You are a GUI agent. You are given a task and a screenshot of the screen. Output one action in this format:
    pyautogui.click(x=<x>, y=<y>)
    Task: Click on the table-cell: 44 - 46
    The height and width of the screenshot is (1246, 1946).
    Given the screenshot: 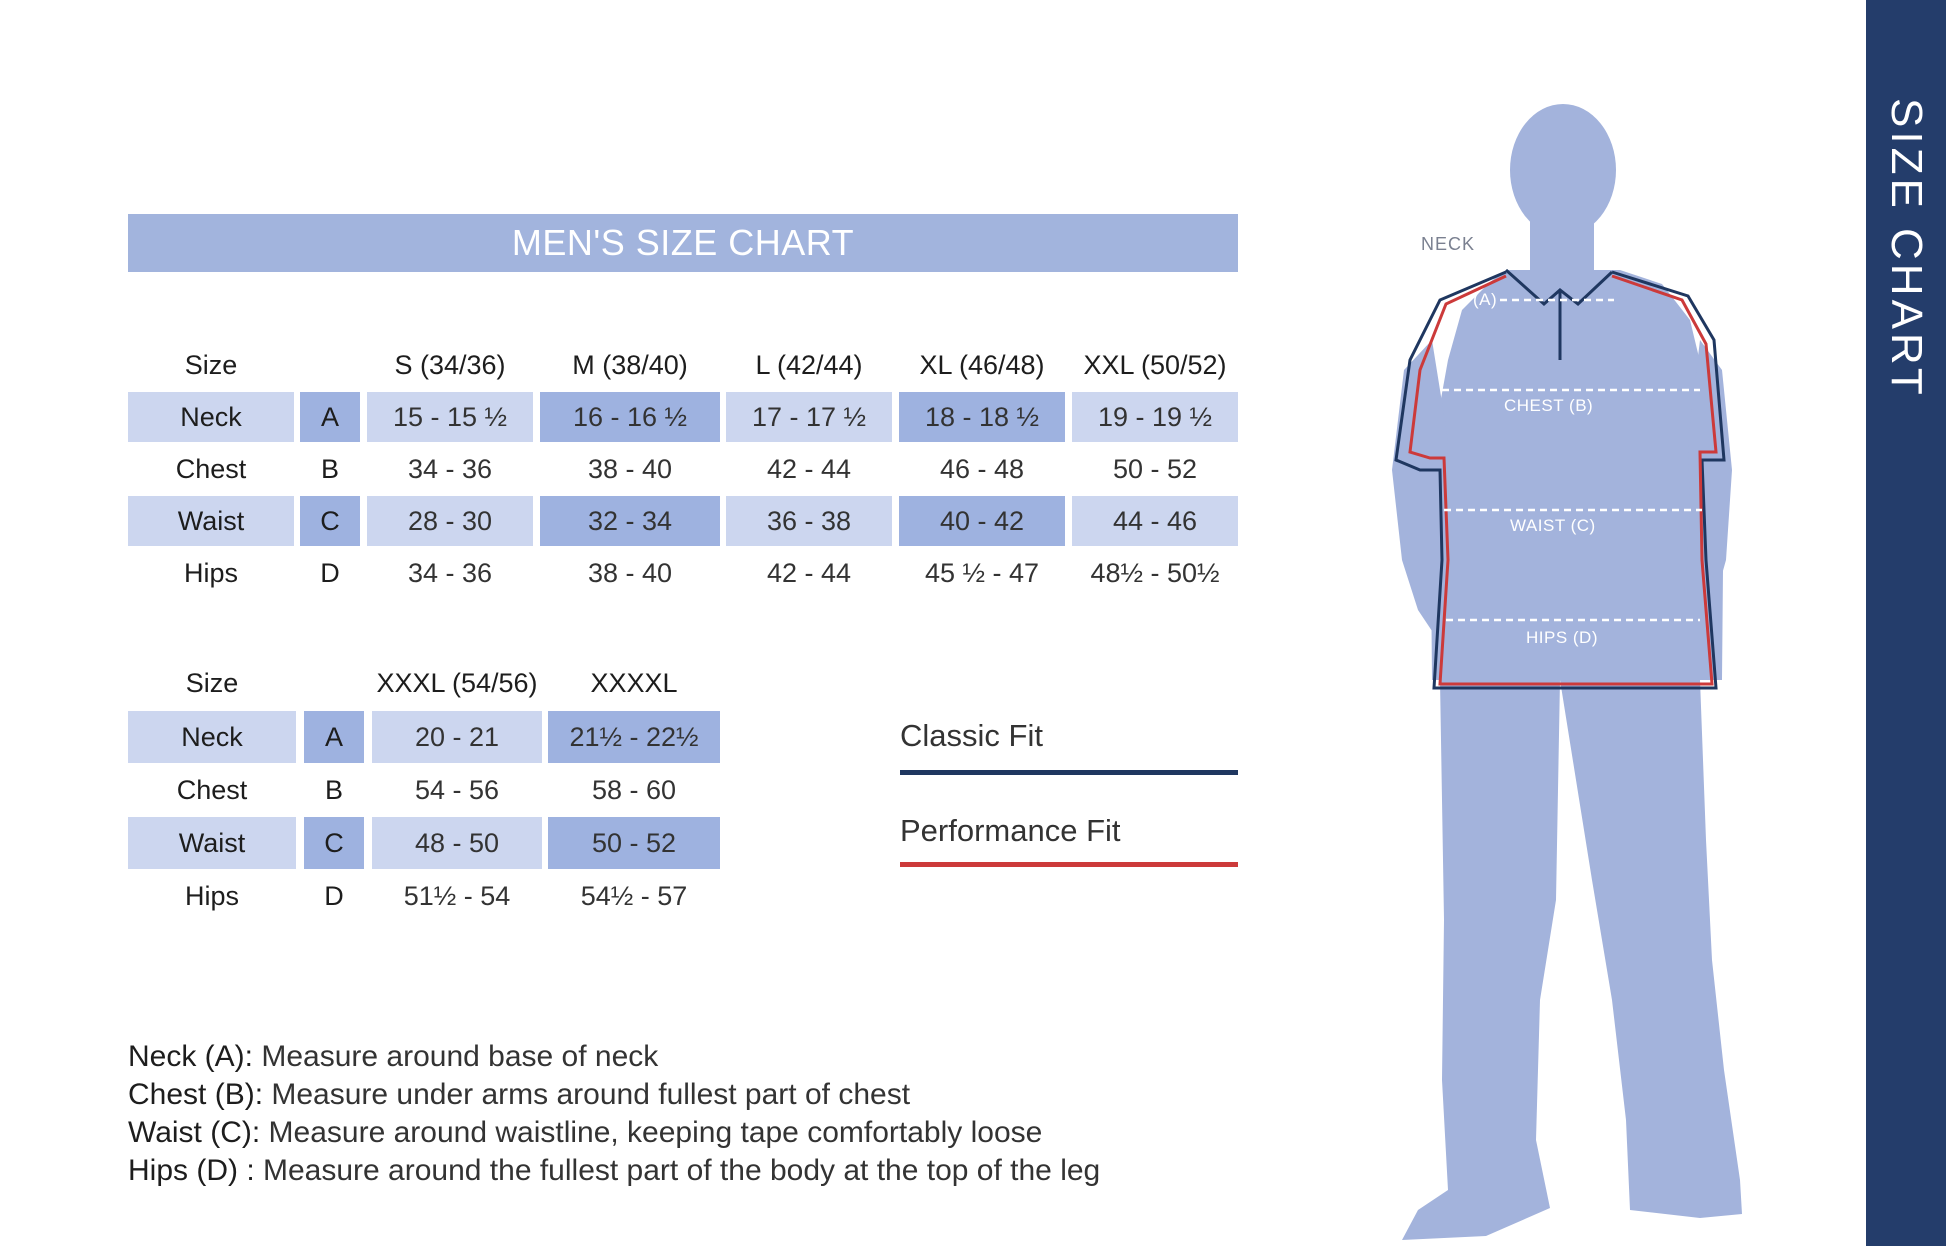 What is the action you would take?
    pyautogui.click(x=1155, y=521)
    